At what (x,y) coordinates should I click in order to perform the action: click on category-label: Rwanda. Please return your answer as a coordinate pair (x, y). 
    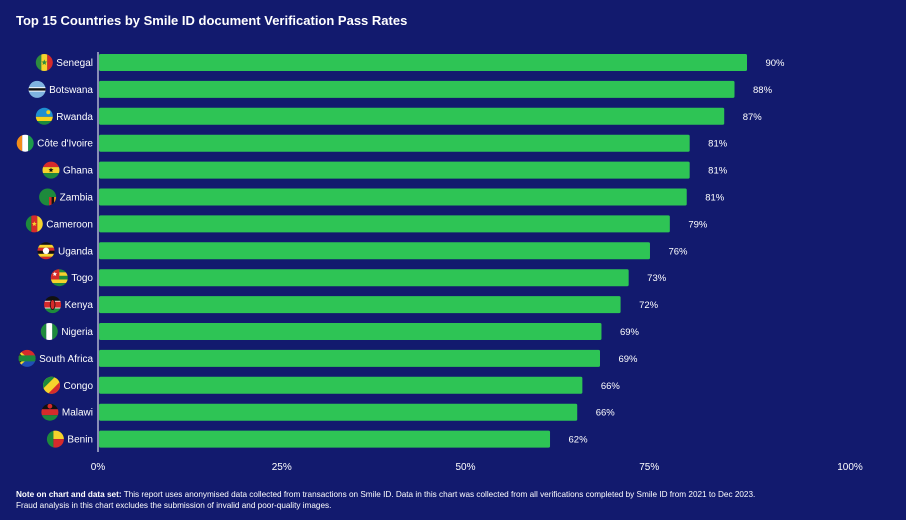
    Looking at the image, I should click on (74, 117).